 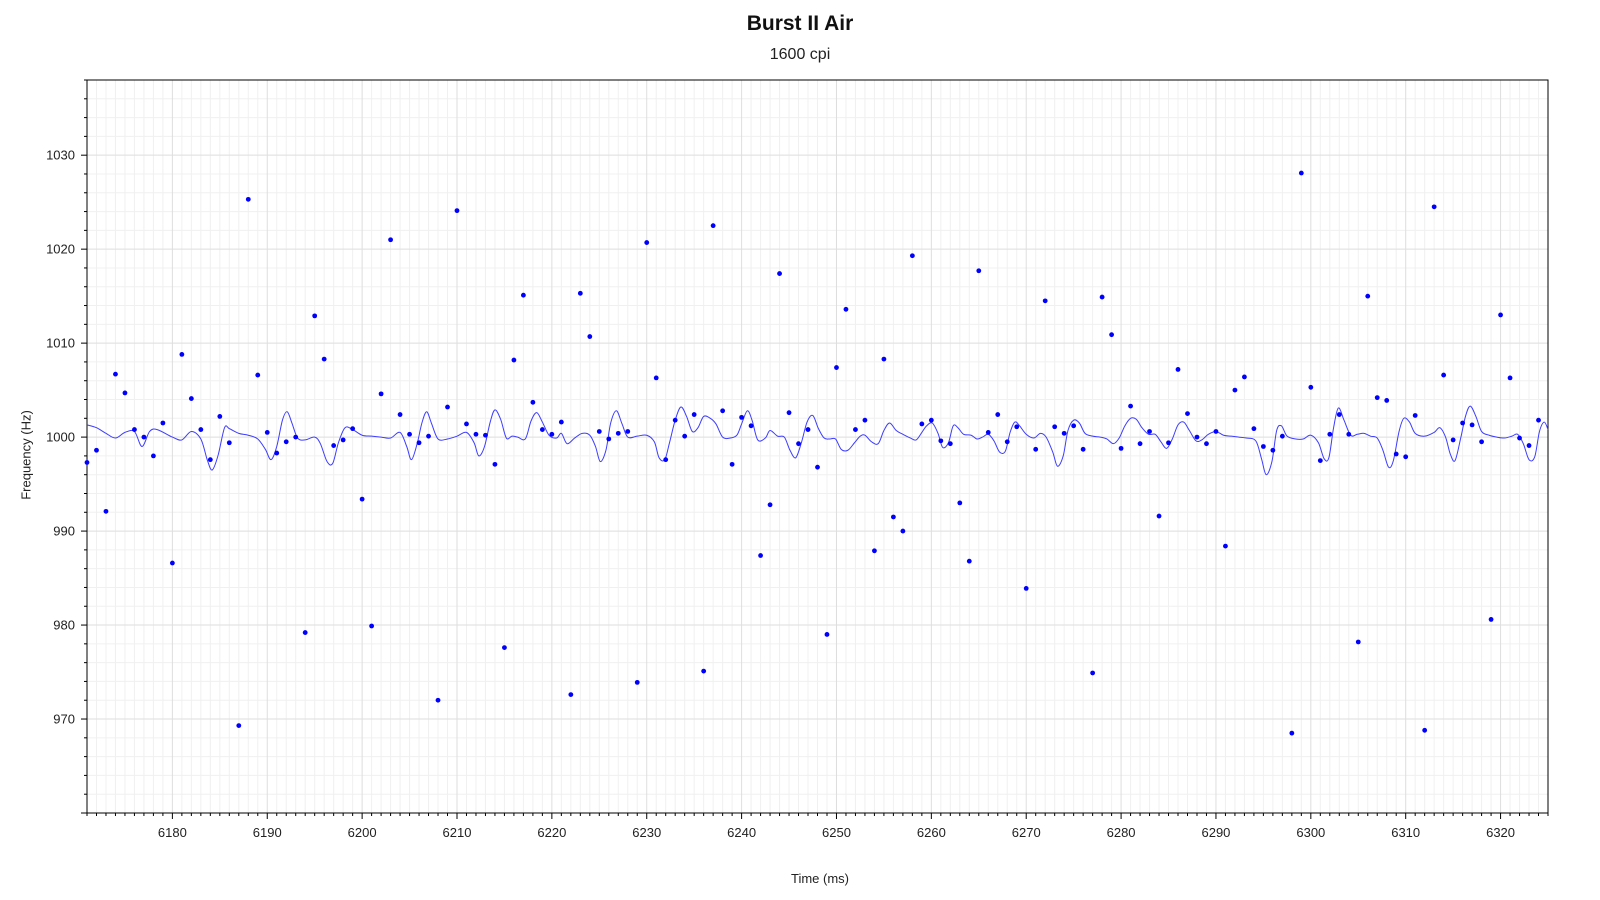 I want to click on y-tick-label: 970, so click(x=64, y=719).